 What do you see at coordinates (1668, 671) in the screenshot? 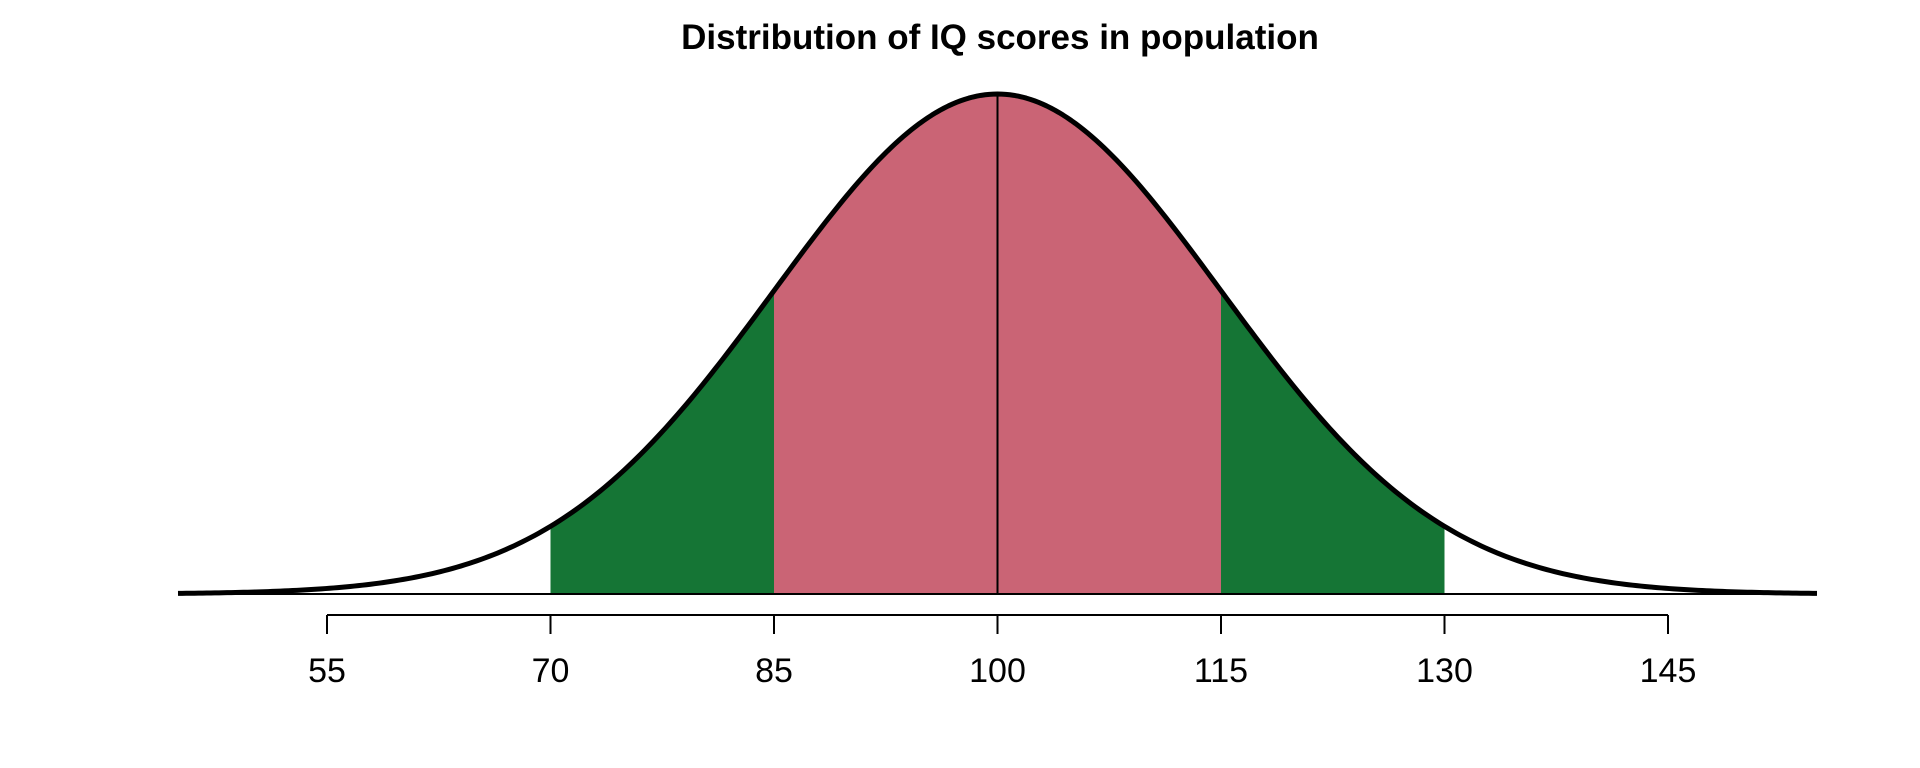
I see `x-tick-label-145: 145` at bounding box center [1668, 671].